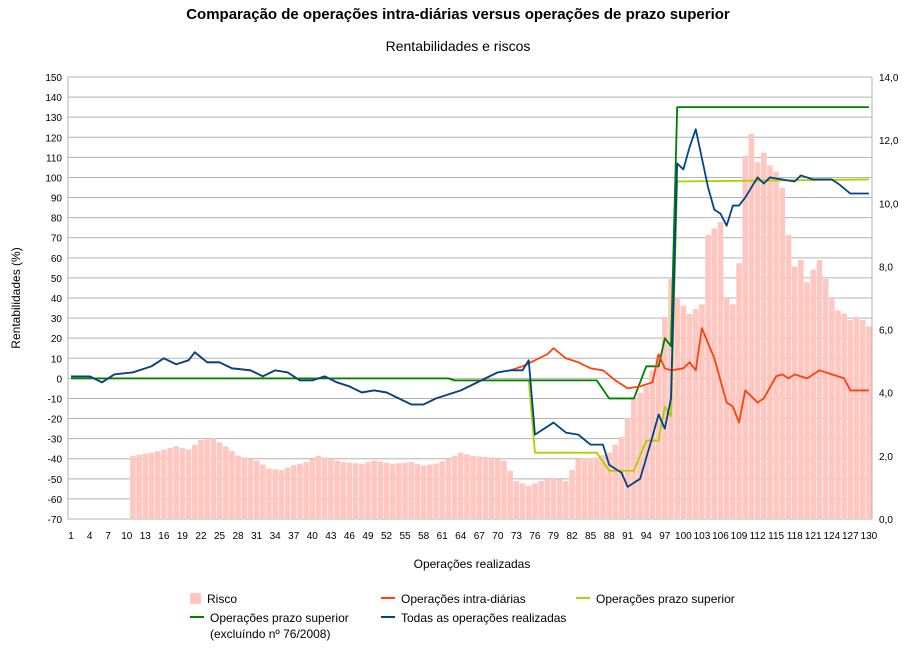  Describe the element at coordinates (53, 98) in the screenshot. I see `y-tick-label: 140` at that location.